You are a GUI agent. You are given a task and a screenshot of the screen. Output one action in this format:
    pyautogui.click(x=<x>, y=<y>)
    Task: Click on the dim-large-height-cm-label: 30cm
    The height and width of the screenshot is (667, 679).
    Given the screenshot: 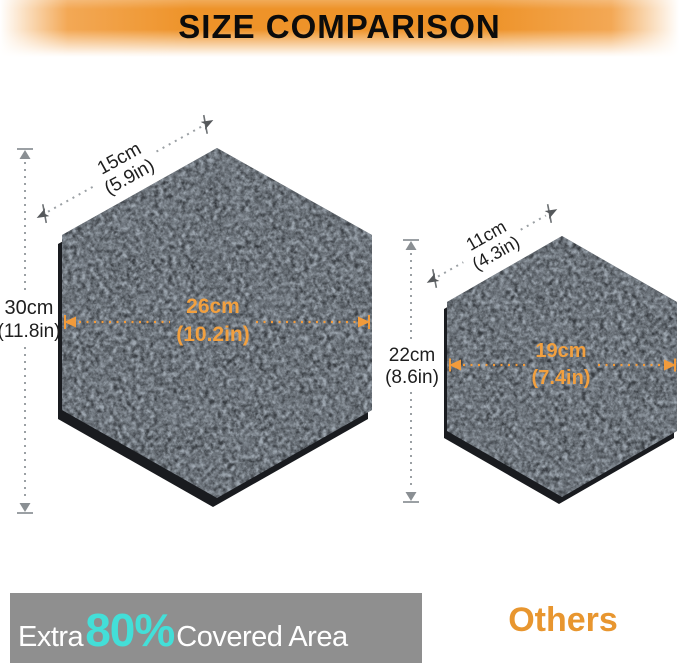 What is the action you would take?
    pyautogui.click(x=29, y=308)
    